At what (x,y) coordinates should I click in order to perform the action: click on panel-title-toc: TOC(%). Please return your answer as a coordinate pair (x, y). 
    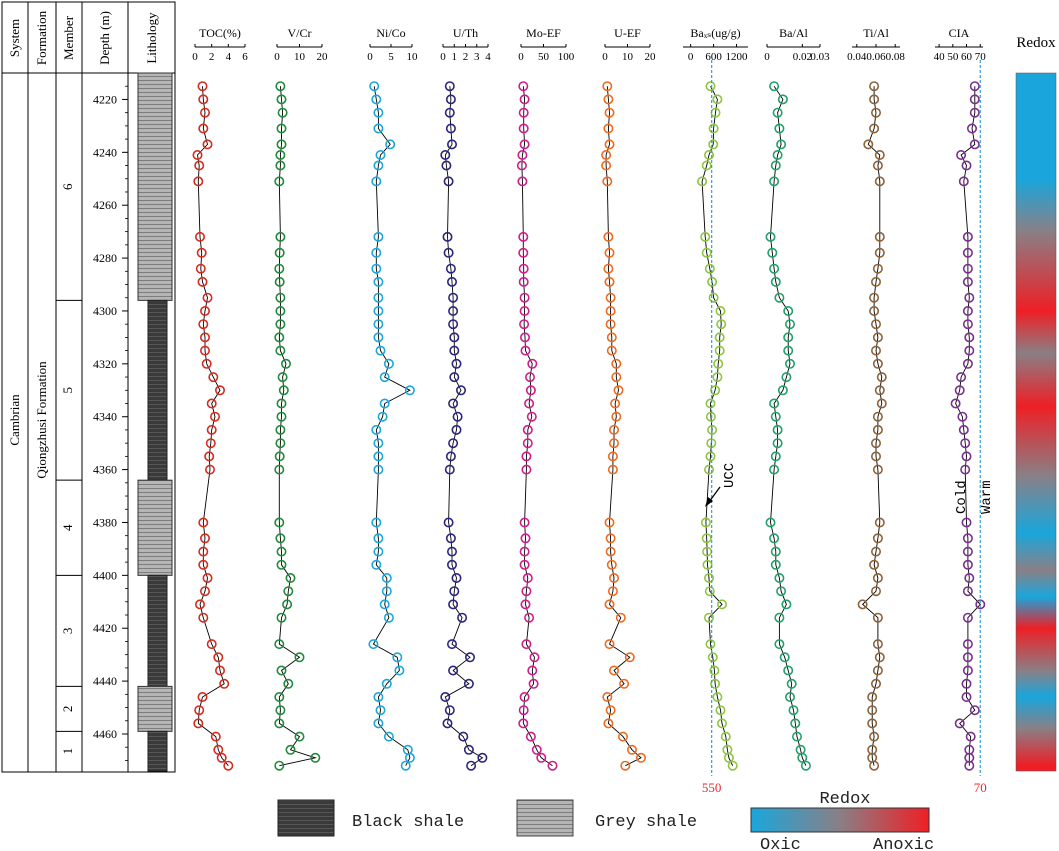
    Looking at the image, I should click on (220, 33).